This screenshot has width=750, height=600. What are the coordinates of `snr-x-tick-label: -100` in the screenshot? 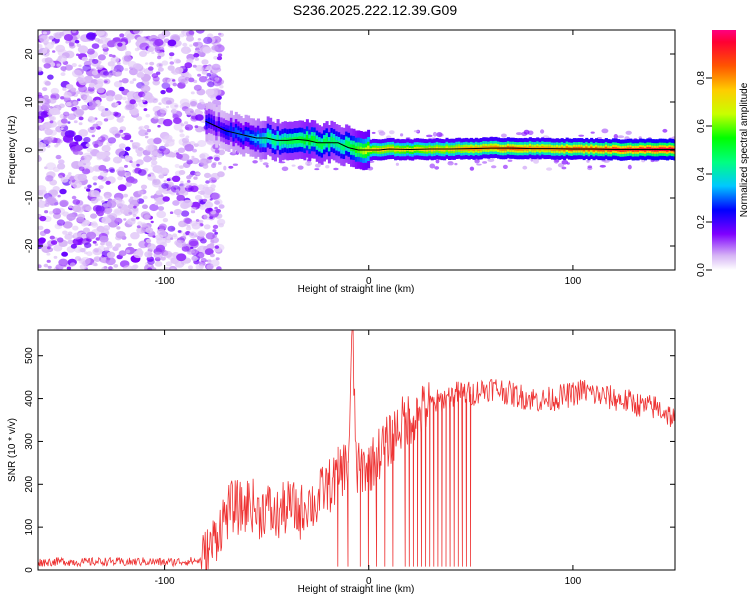 It's located at (165, 581).